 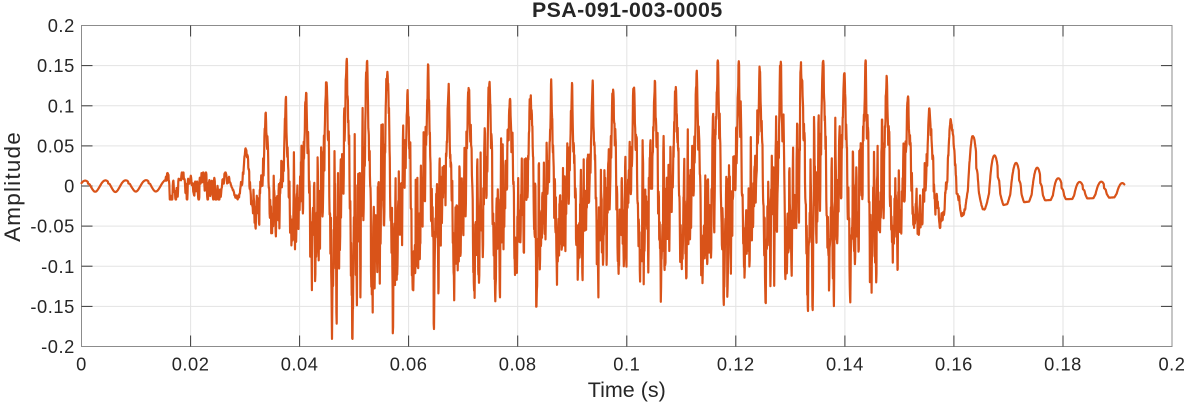 What do you see at coordinates (409, 363) in the screenshot?
I see `svg-text: 0.06` at bounding box center [409, 363].